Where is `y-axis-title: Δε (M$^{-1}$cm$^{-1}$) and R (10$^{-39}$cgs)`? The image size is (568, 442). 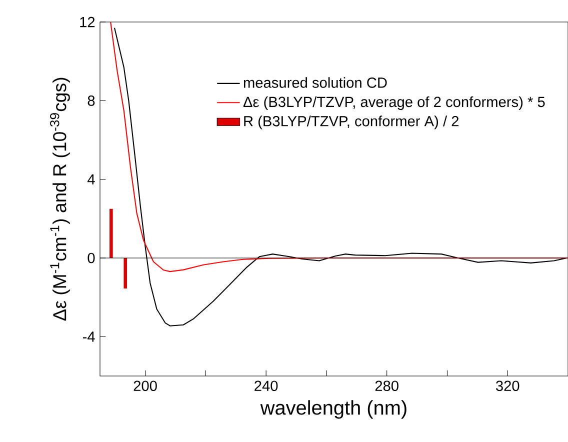
y-axis-title: Δε (M$^{-1}$cm$^{-1}$) and R (10$^{-39}$cgs) is located at coordinates (60, 199).